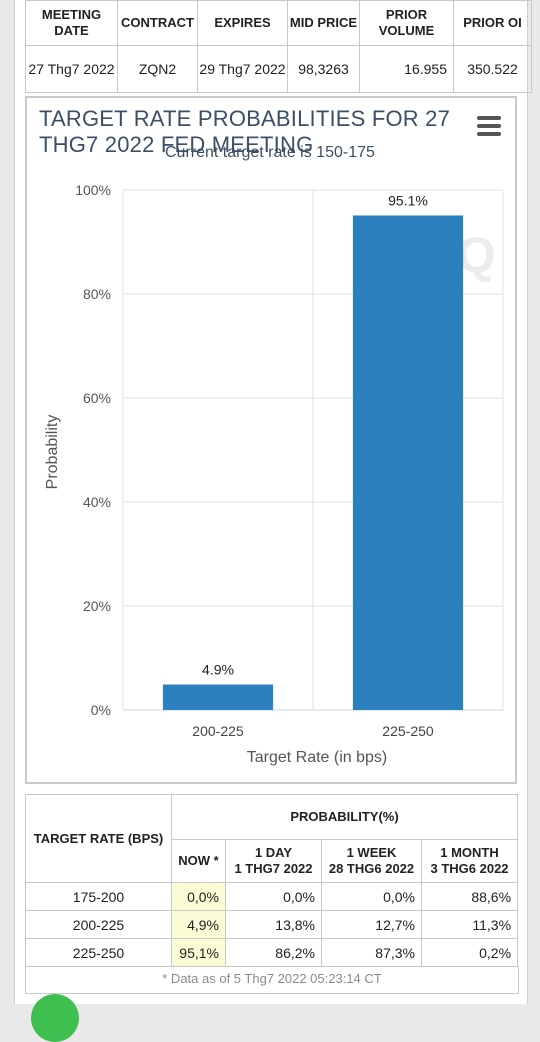  What do you see at coordinates (408, 731) in the screenshot?
I see `x-tick-label: 225-250` at bounding box center [408, 731].